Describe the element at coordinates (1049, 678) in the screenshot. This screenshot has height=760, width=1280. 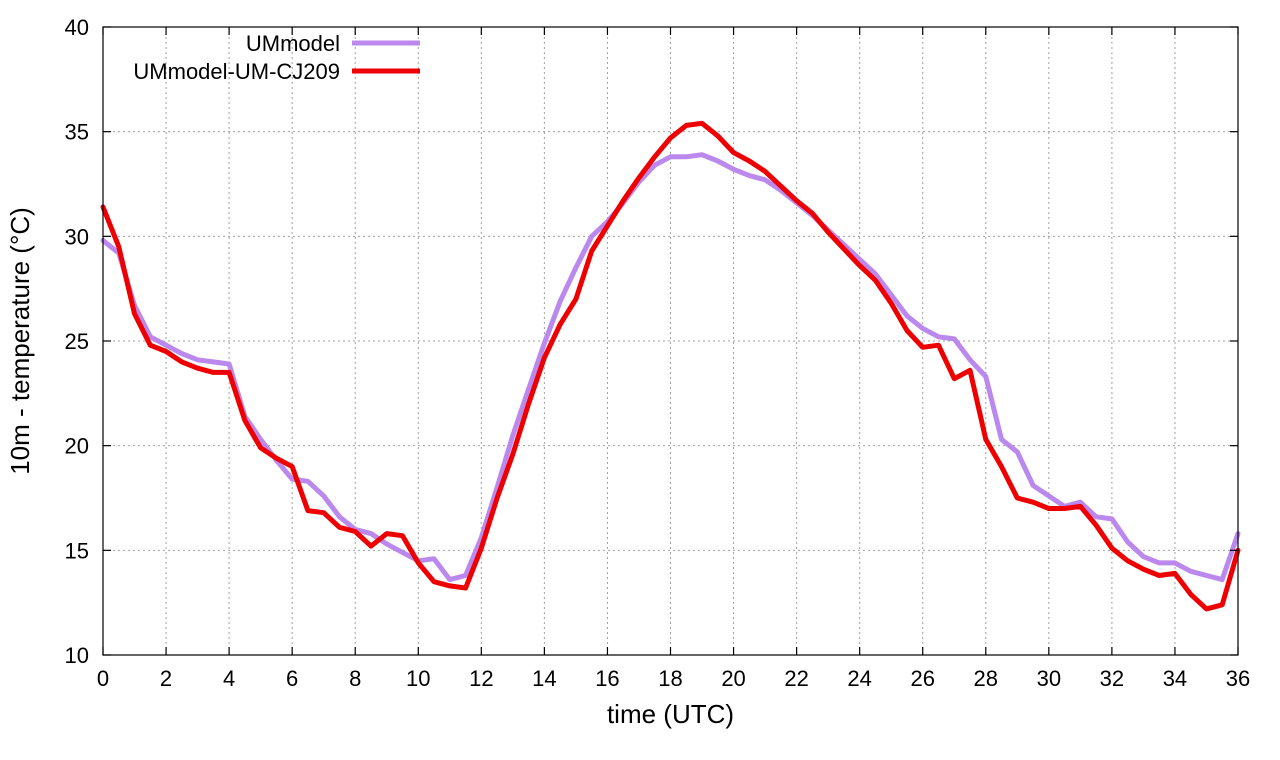
I see `x-tick-label: 30` at that location.